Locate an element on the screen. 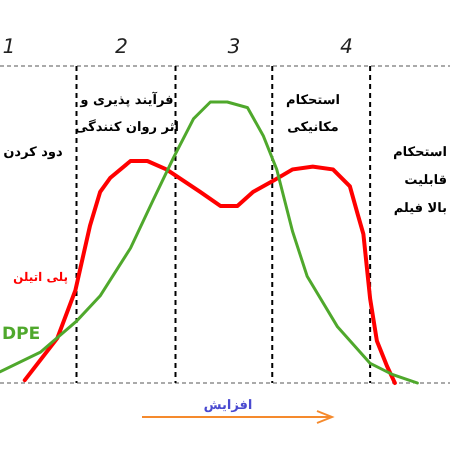  x-tick-label: 4 is located at coordinates (346, 46).